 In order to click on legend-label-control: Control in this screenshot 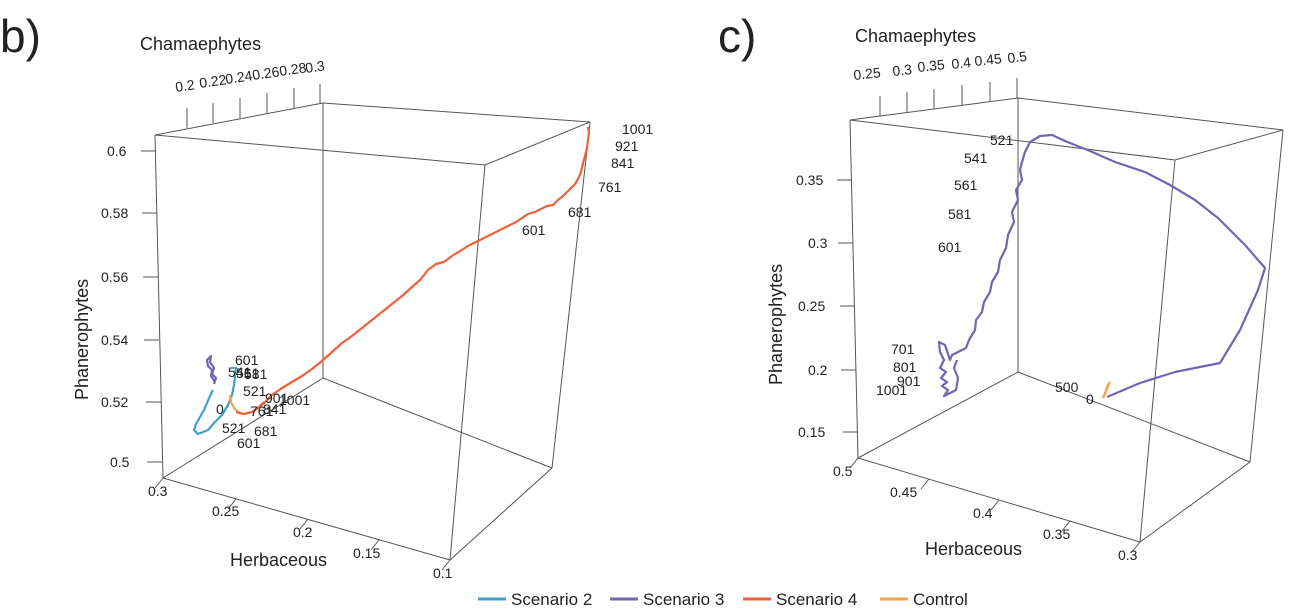, I will do `click(940, 599)`.